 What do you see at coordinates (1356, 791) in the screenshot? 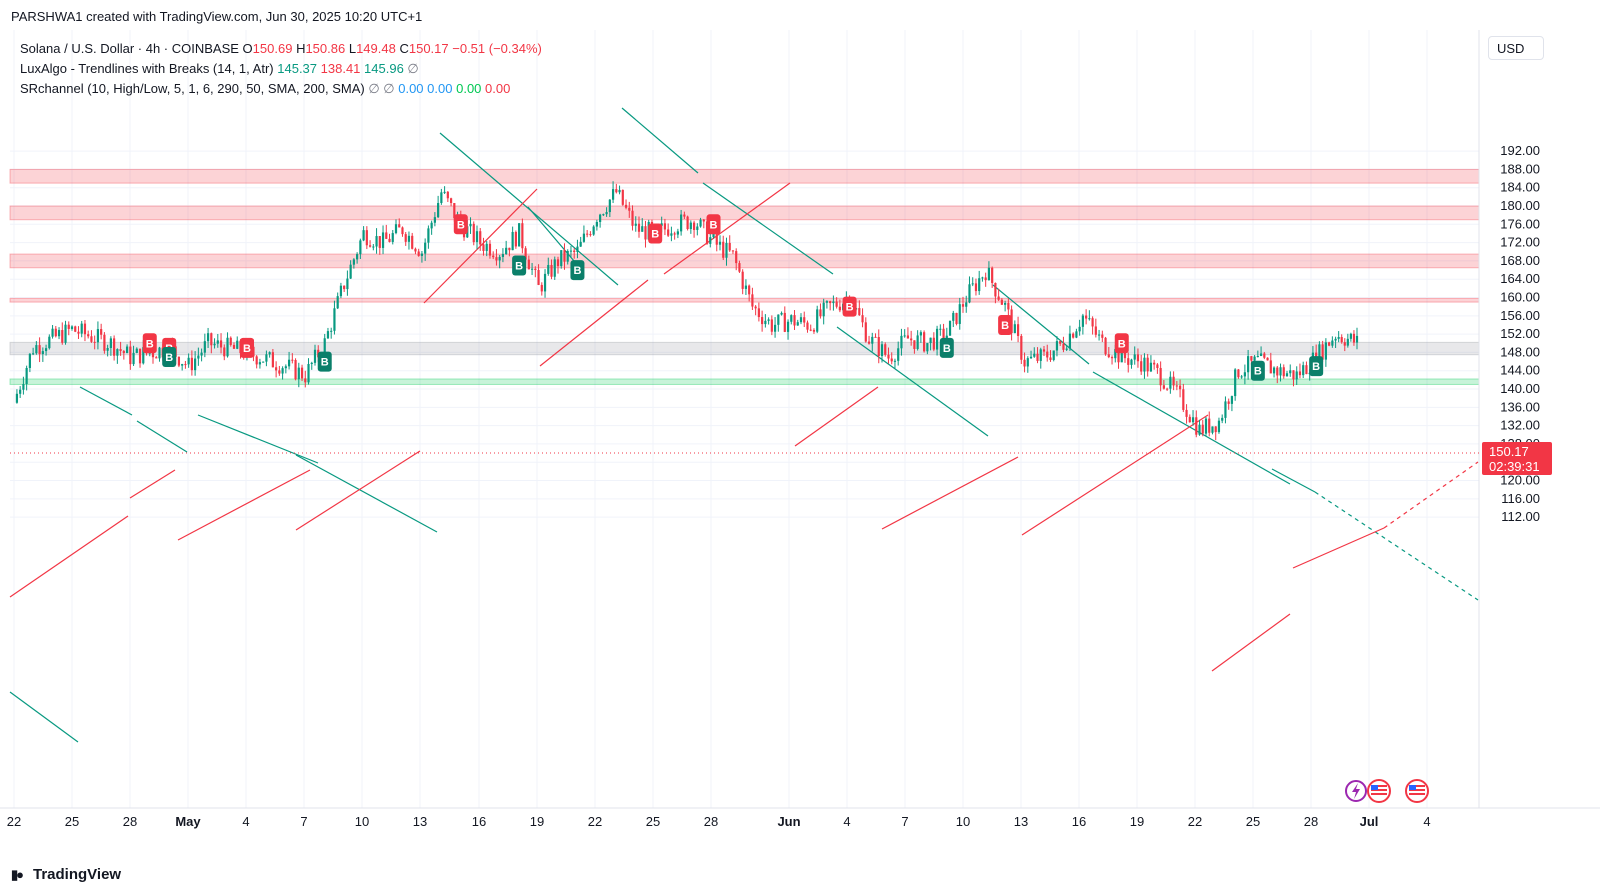
I see `lightning-icon` at bounding box center [1356, 791].